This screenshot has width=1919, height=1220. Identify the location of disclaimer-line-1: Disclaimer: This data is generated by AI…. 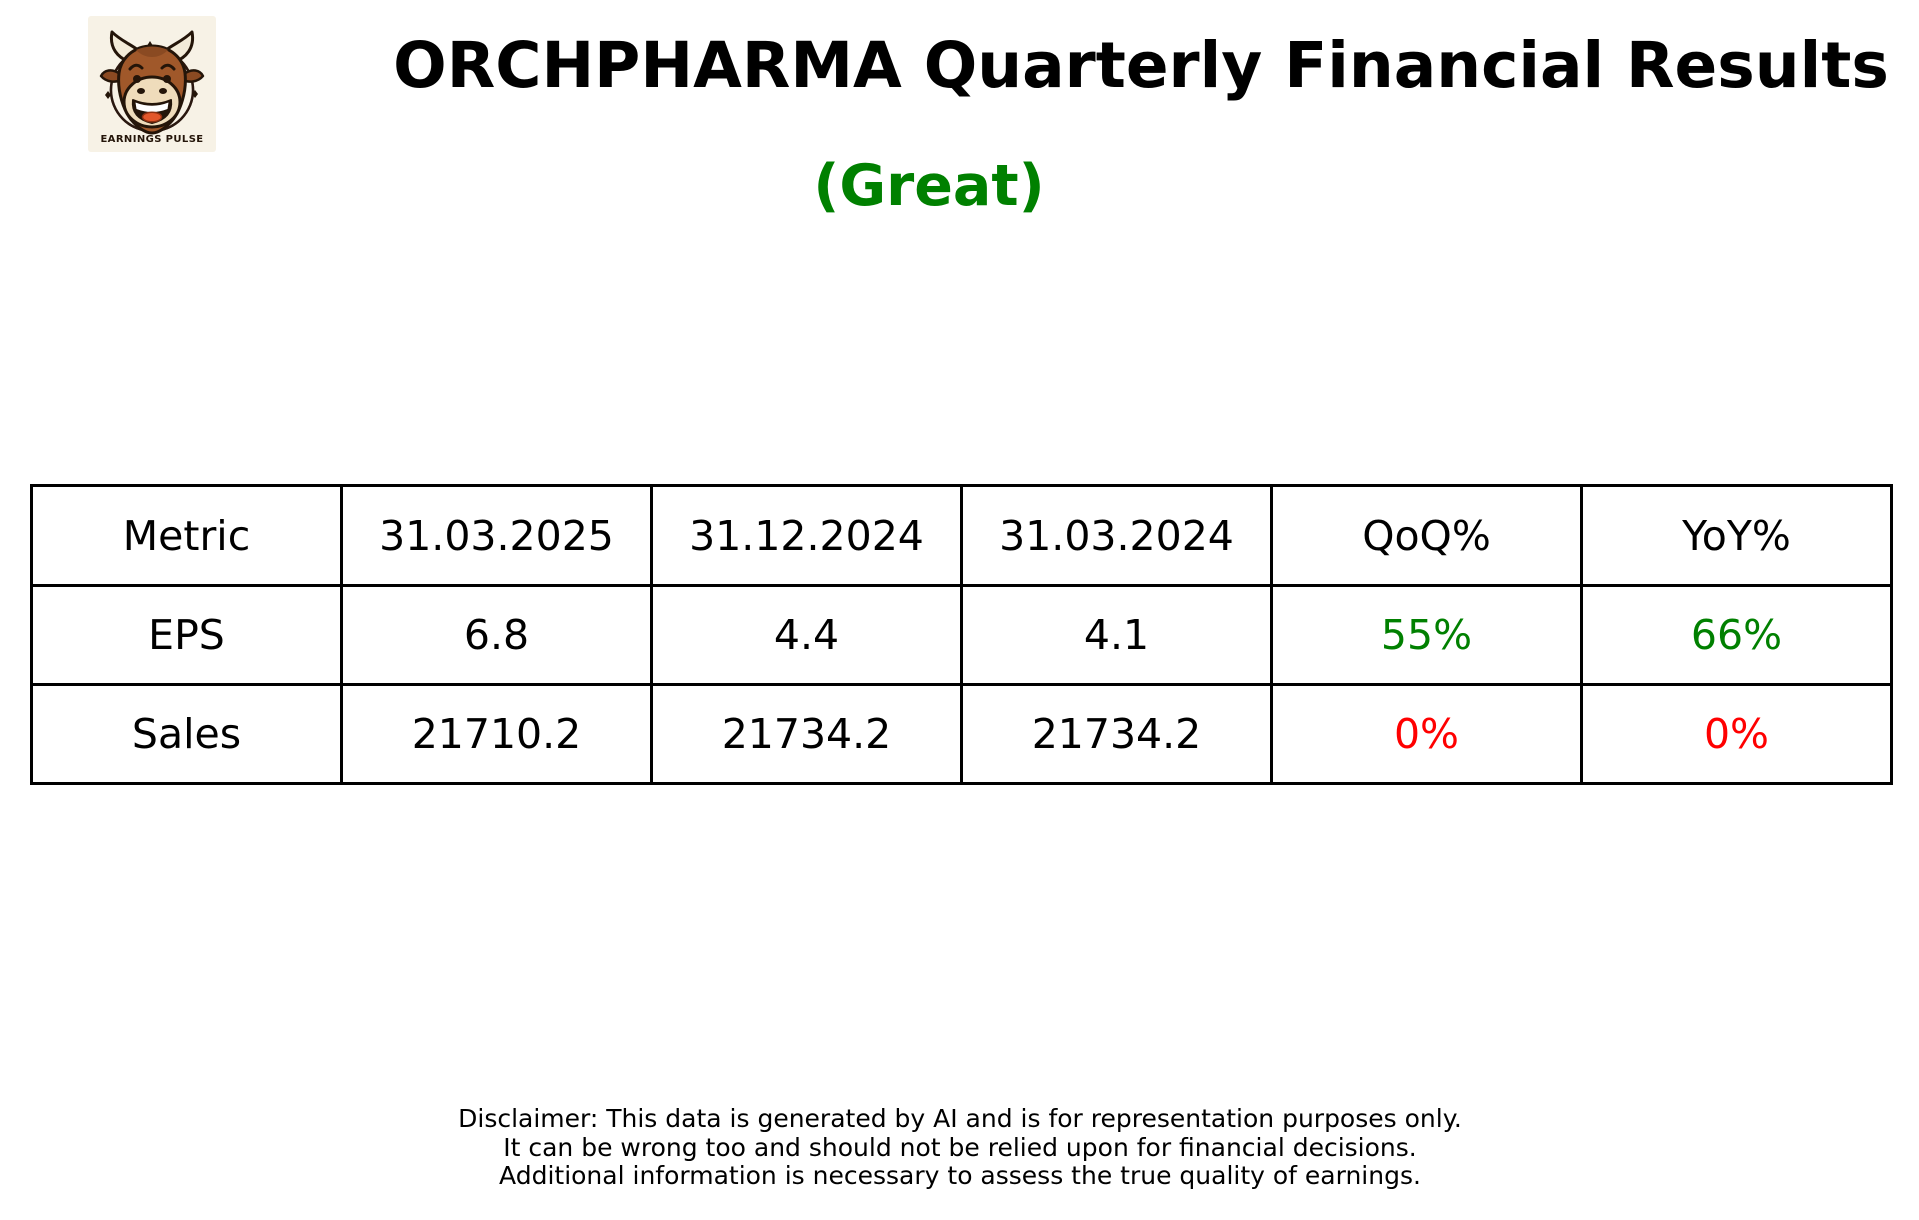
(960, 1118).